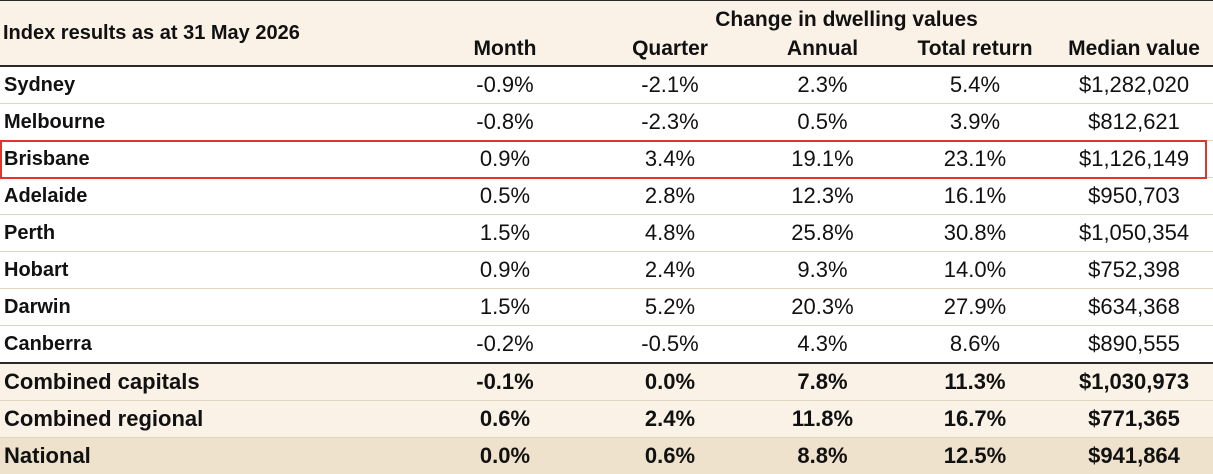 The image size is (1213, 474). I want to click on column-header-median-value: Median value, so click(1134, 49).